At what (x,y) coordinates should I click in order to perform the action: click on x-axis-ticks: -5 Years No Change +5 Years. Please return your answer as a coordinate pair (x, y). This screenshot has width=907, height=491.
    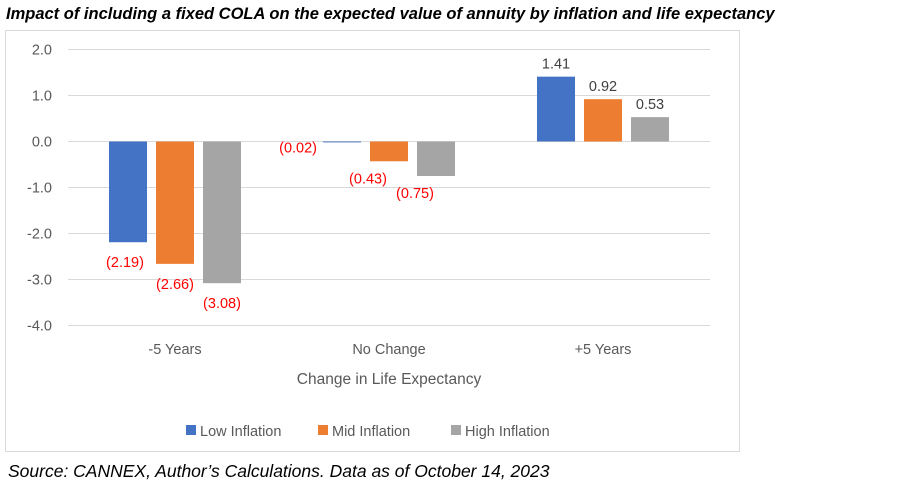
    Looking at the image, I should click on (389, 350).